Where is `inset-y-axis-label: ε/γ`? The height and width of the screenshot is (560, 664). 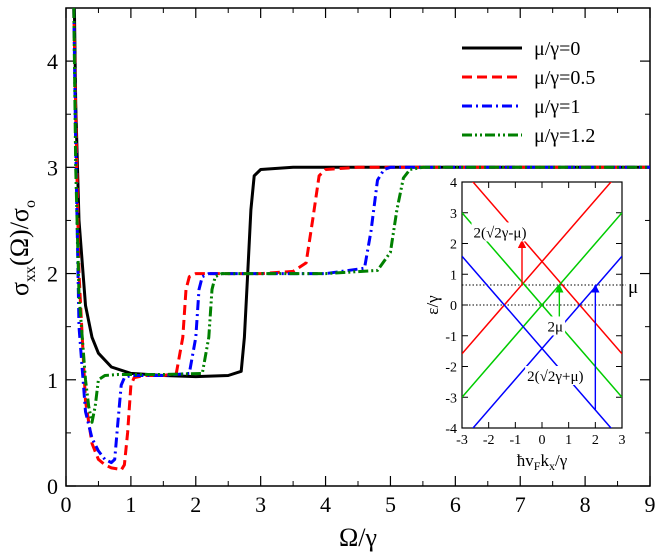 inset-y-axis-label: ε/γ is located at coordinates (432, 305).